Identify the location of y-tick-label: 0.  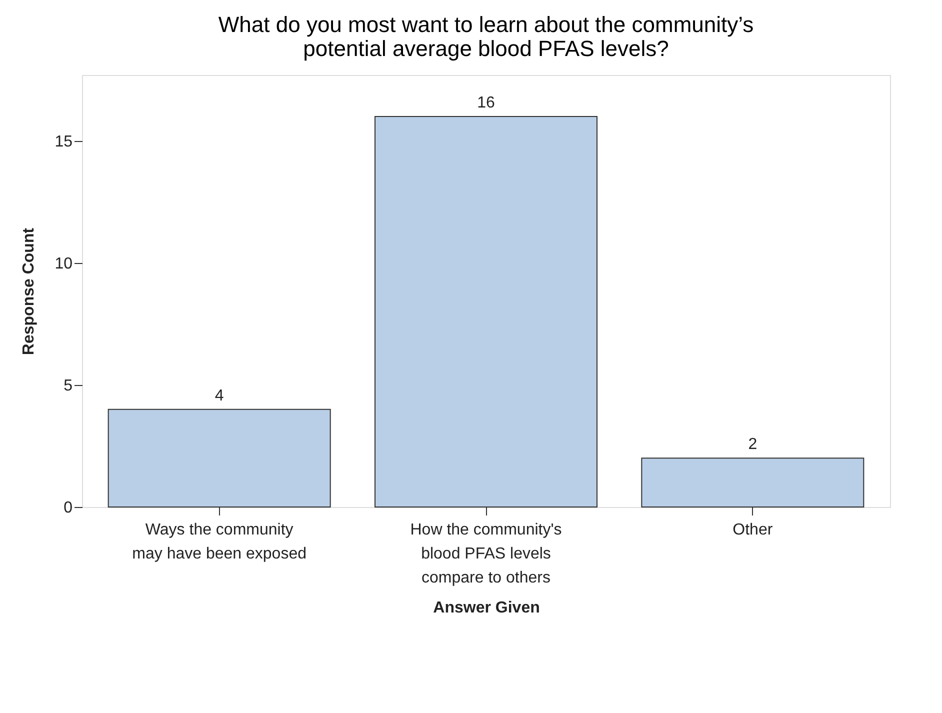
(68, 508).